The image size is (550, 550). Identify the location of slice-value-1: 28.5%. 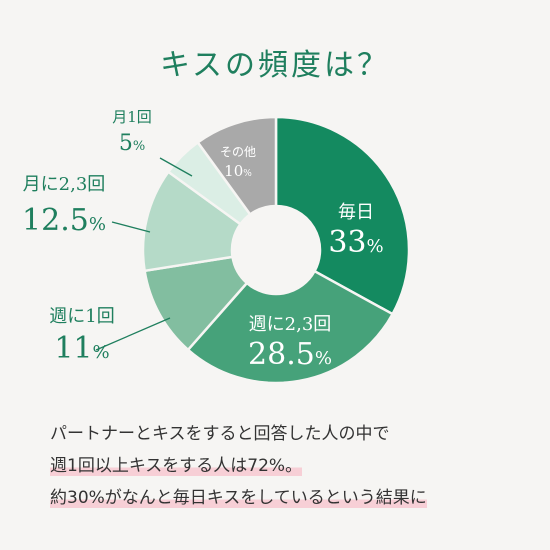
(290, 354).